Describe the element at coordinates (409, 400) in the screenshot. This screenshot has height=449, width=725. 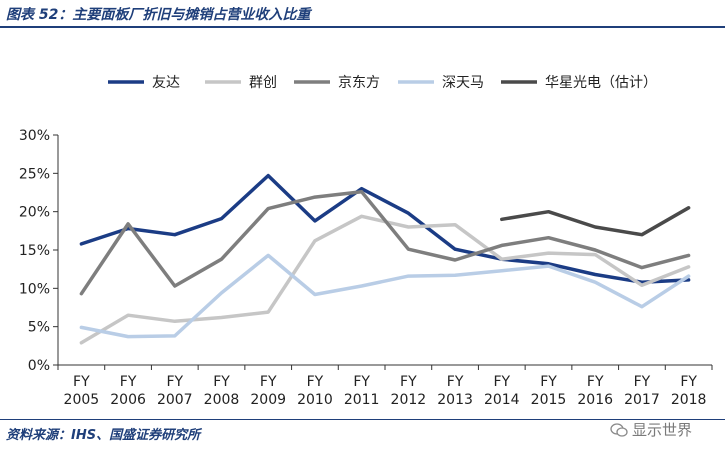
I see `x-tick-label: 2012` at that location.